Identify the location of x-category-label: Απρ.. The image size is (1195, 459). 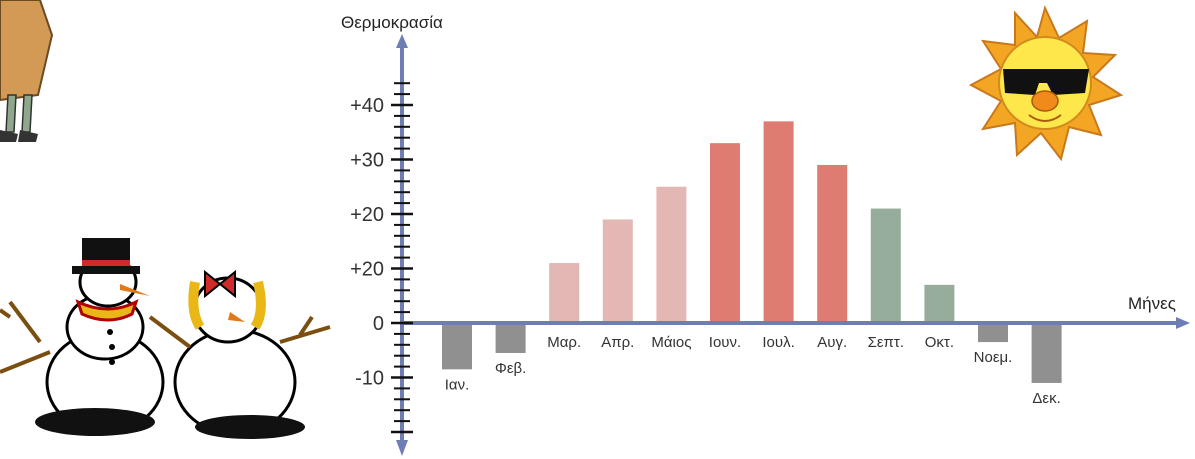
(617, 342).